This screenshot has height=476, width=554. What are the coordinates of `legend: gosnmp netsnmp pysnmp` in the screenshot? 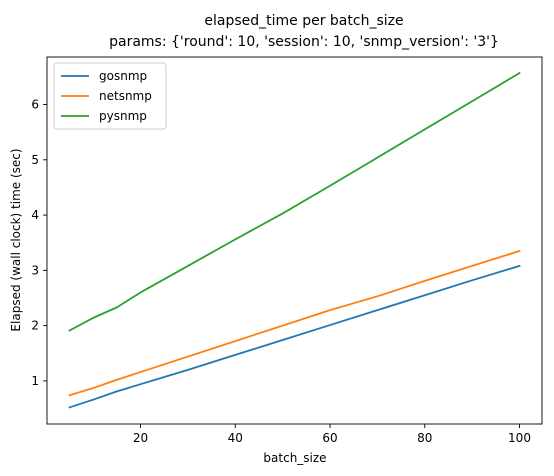 It's located at (110, 96).